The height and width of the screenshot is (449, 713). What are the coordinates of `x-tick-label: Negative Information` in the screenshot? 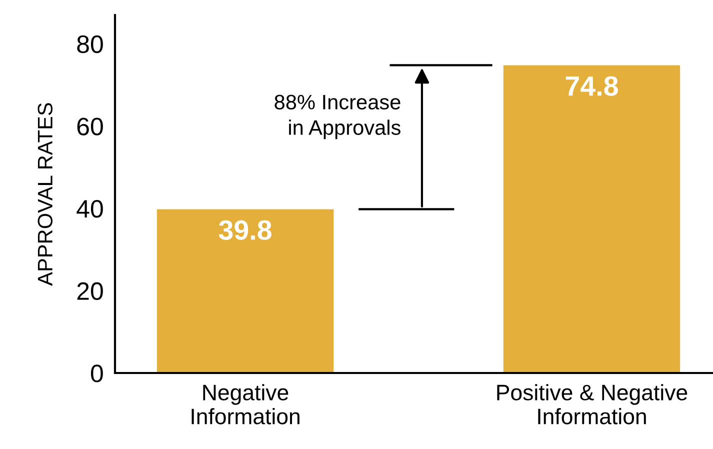 It's located at (246, 404).